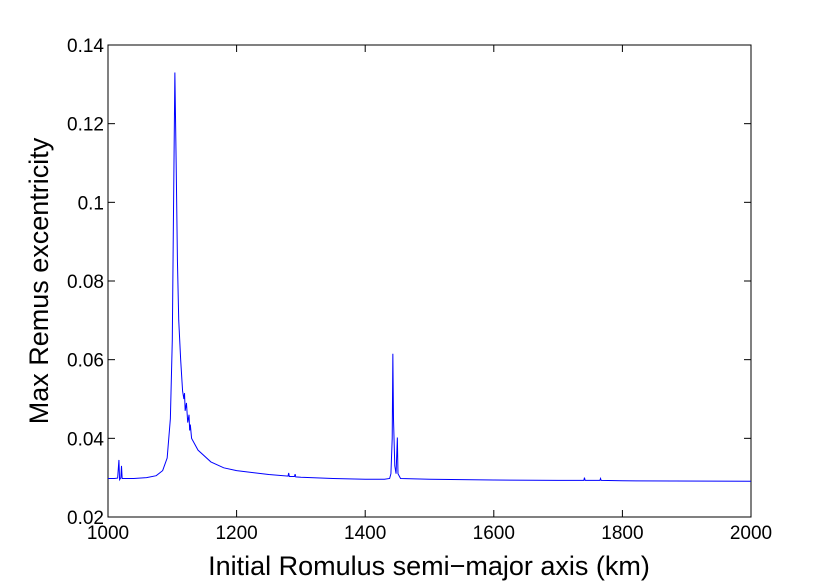 The width and height of the screenshot is (830, 582). What do you see at coordinates (365, 533) in the screenshot?
I see `x-tick-label: 1400` at bounding box center [365, 533].